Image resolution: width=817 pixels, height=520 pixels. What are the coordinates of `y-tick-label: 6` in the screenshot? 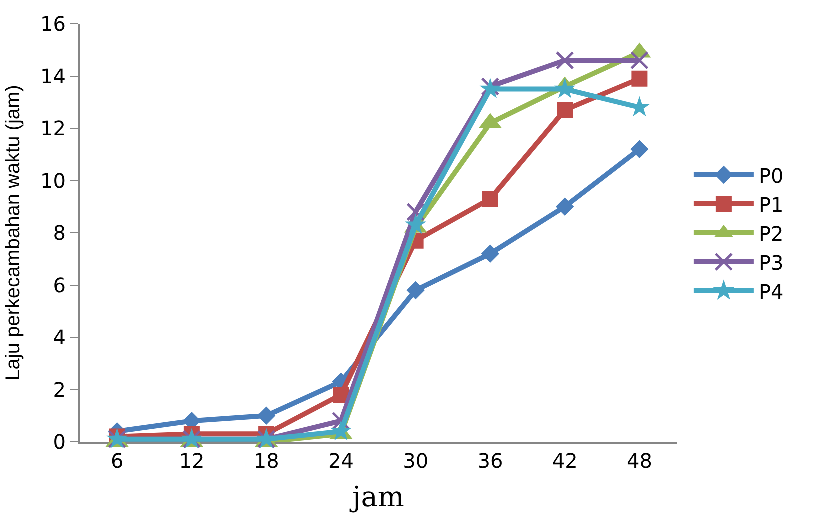 It's located at (59, 285).